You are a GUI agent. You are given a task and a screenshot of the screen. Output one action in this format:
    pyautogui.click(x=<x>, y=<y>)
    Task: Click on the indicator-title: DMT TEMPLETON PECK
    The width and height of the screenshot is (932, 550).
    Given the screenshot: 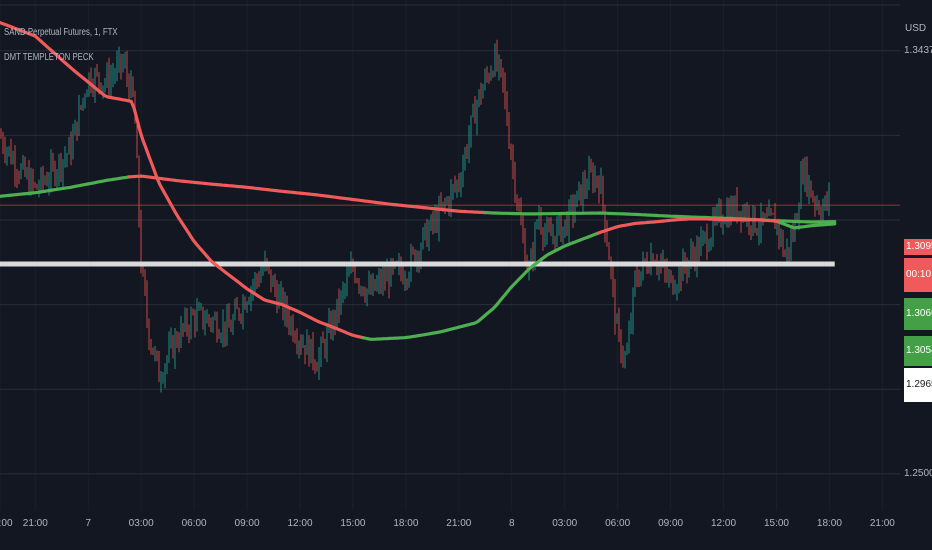 What is the action you would take?
    pyautogui.click(x=49, y=57)
    